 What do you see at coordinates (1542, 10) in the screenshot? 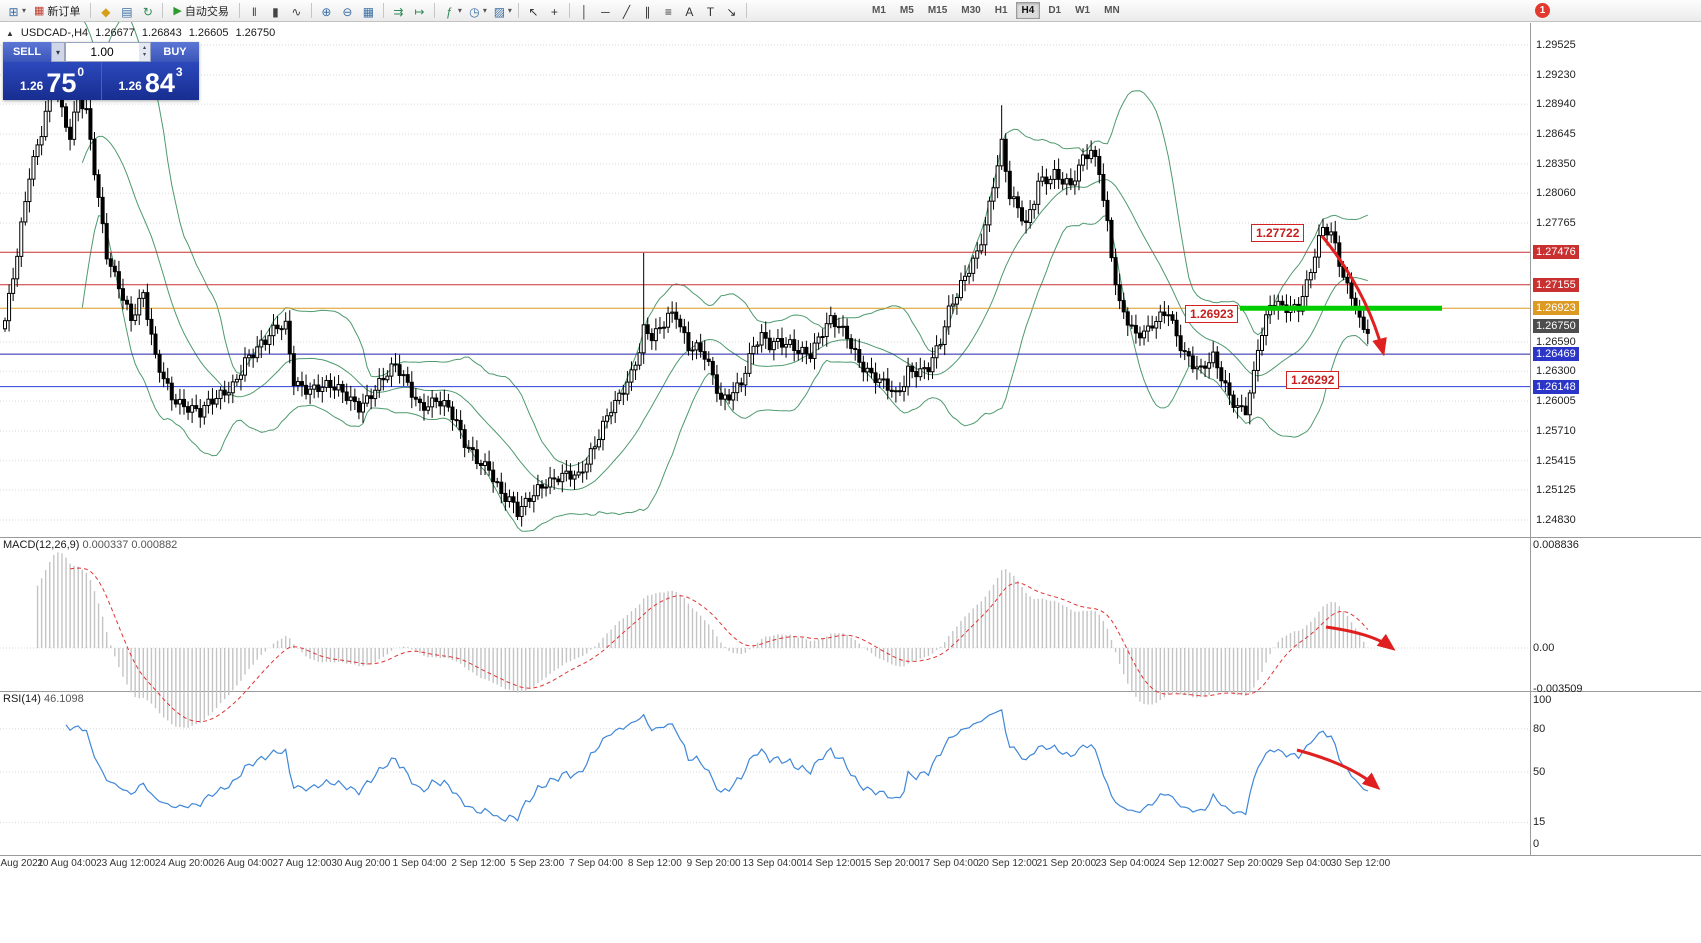
I see `notification-badge: 1` at bounding box center [1542, 10].